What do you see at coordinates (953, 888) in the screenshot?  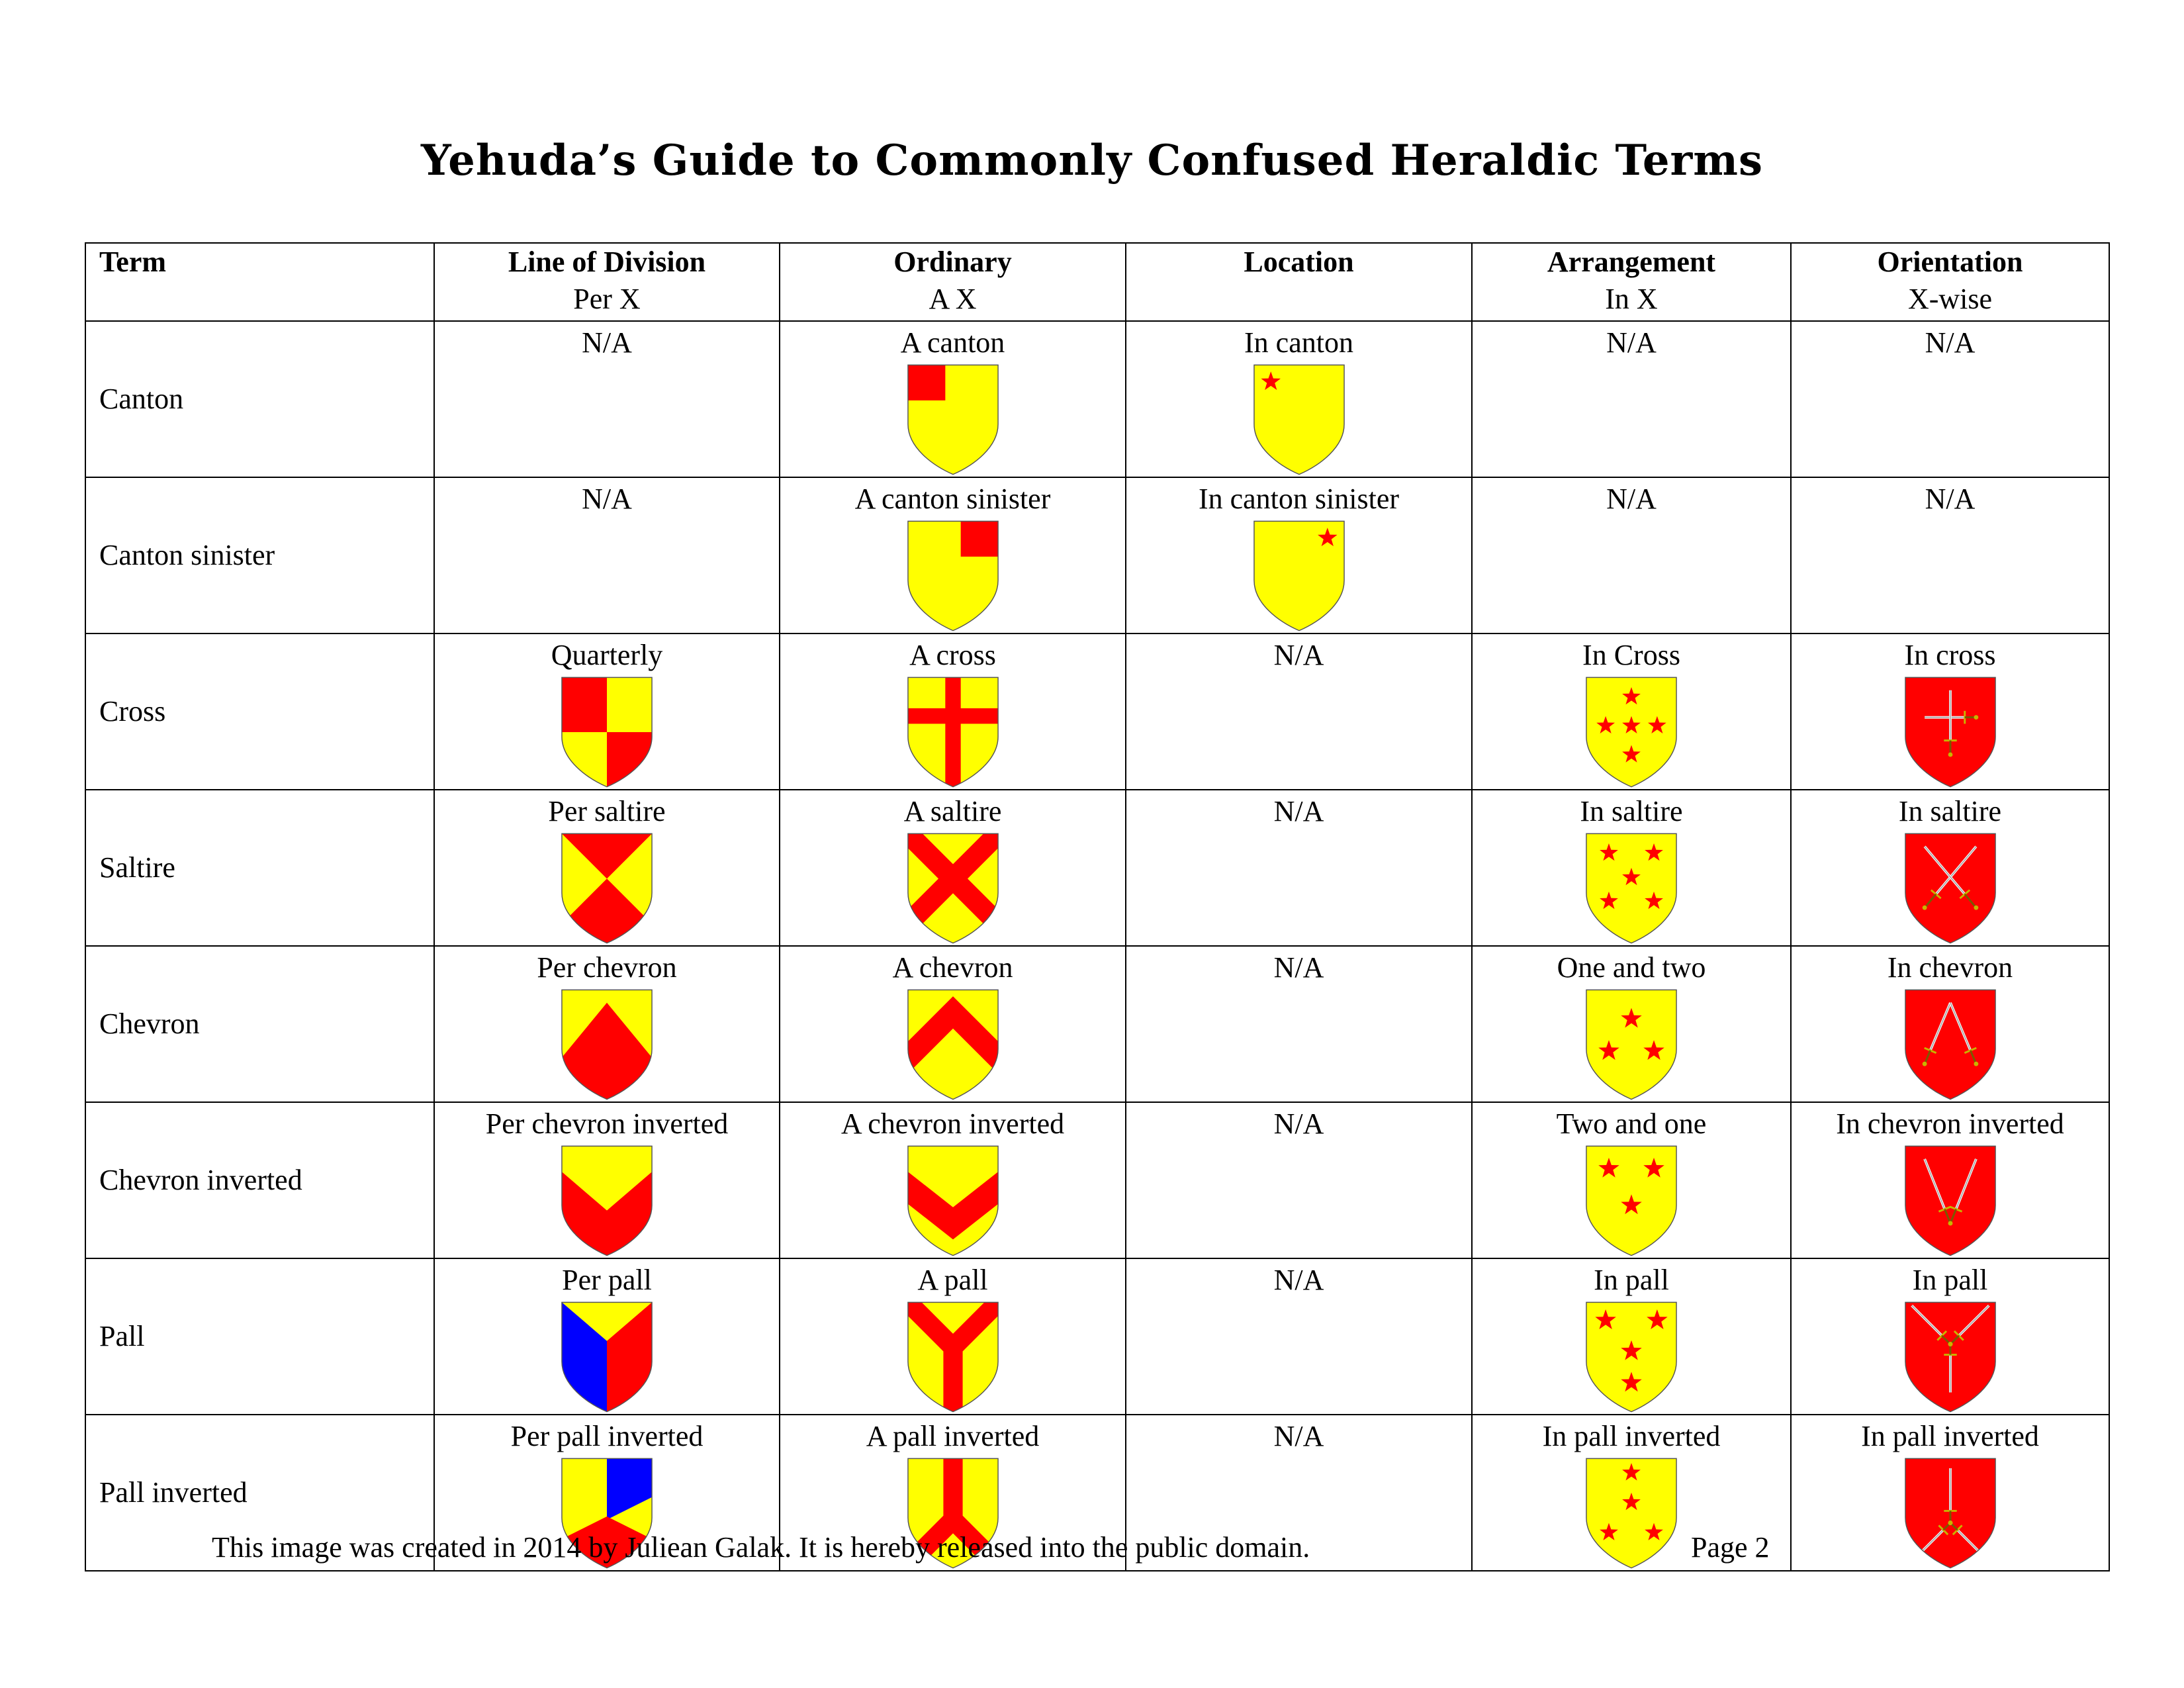 I see `saltire-shield-icon` at bounding box center [953, 888].